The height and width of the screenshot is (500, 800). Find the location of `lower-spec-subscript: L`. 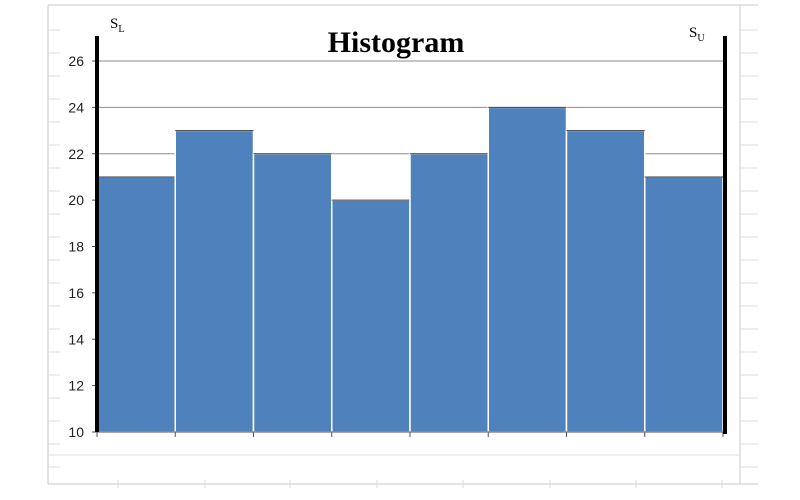

lower-spec-subscript: L is located at coordinates (121, 29).